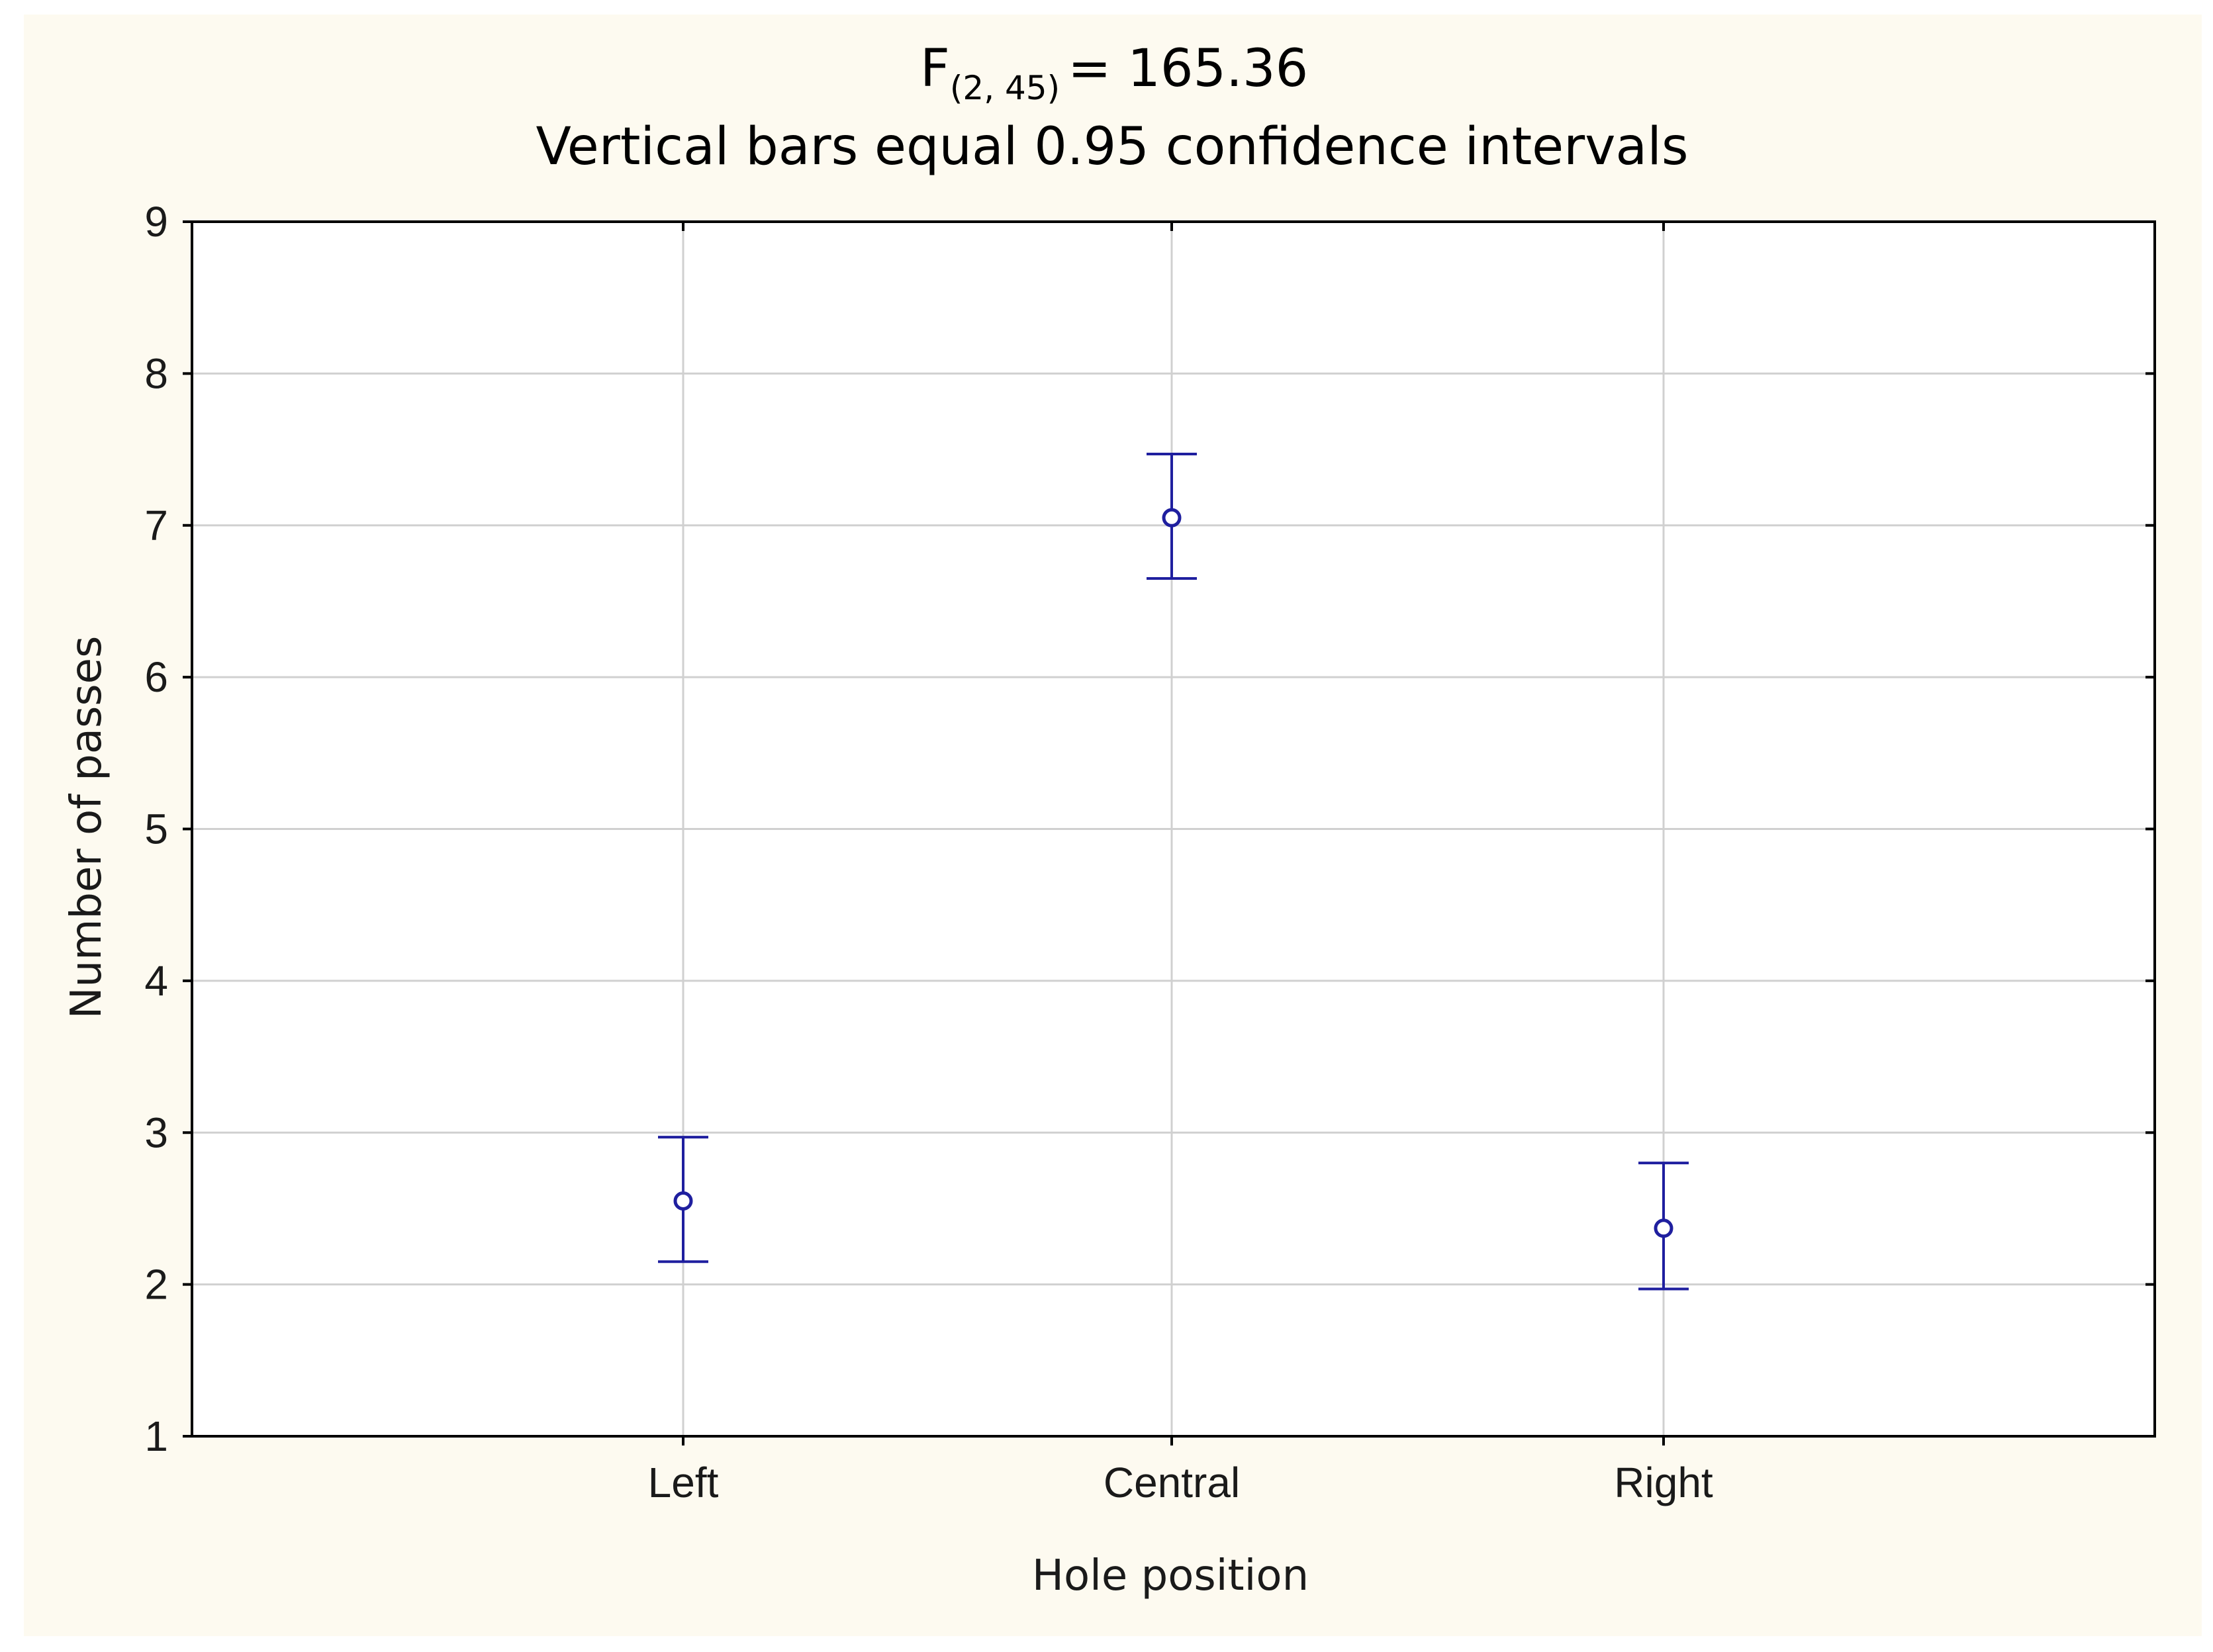 Image resolution: width=2213 pixels, height=1652 pixels. Describe the element at coordinates (156, 1132) in the screenshot. I see `y-tick-label: 3` at that location.